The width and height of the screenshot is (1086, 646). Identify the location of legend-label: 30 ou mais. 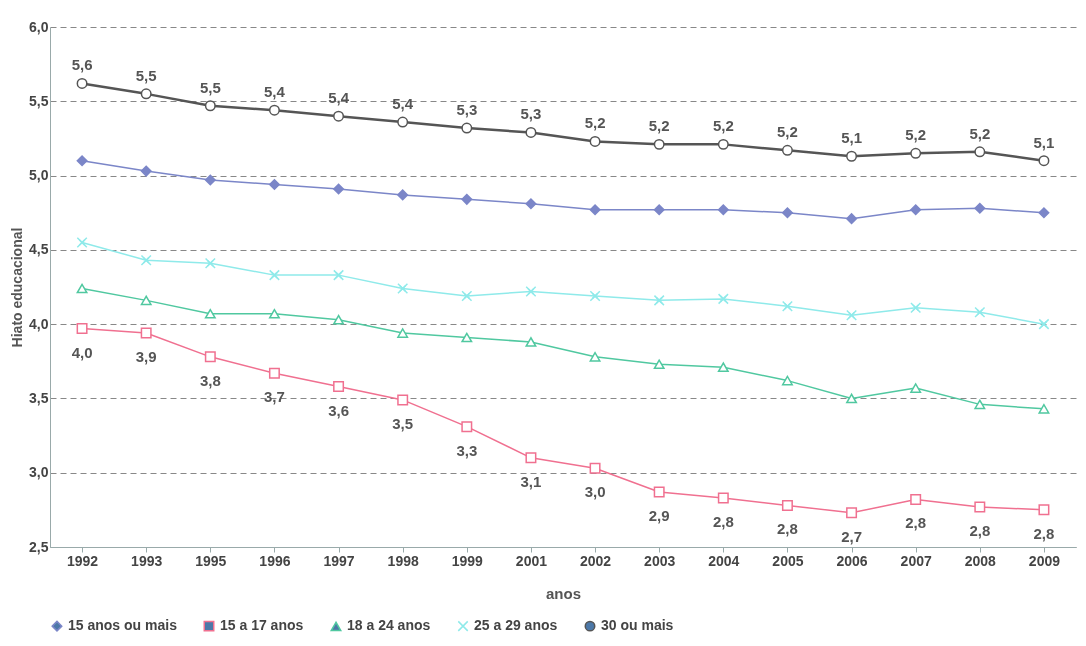
(637, 625).